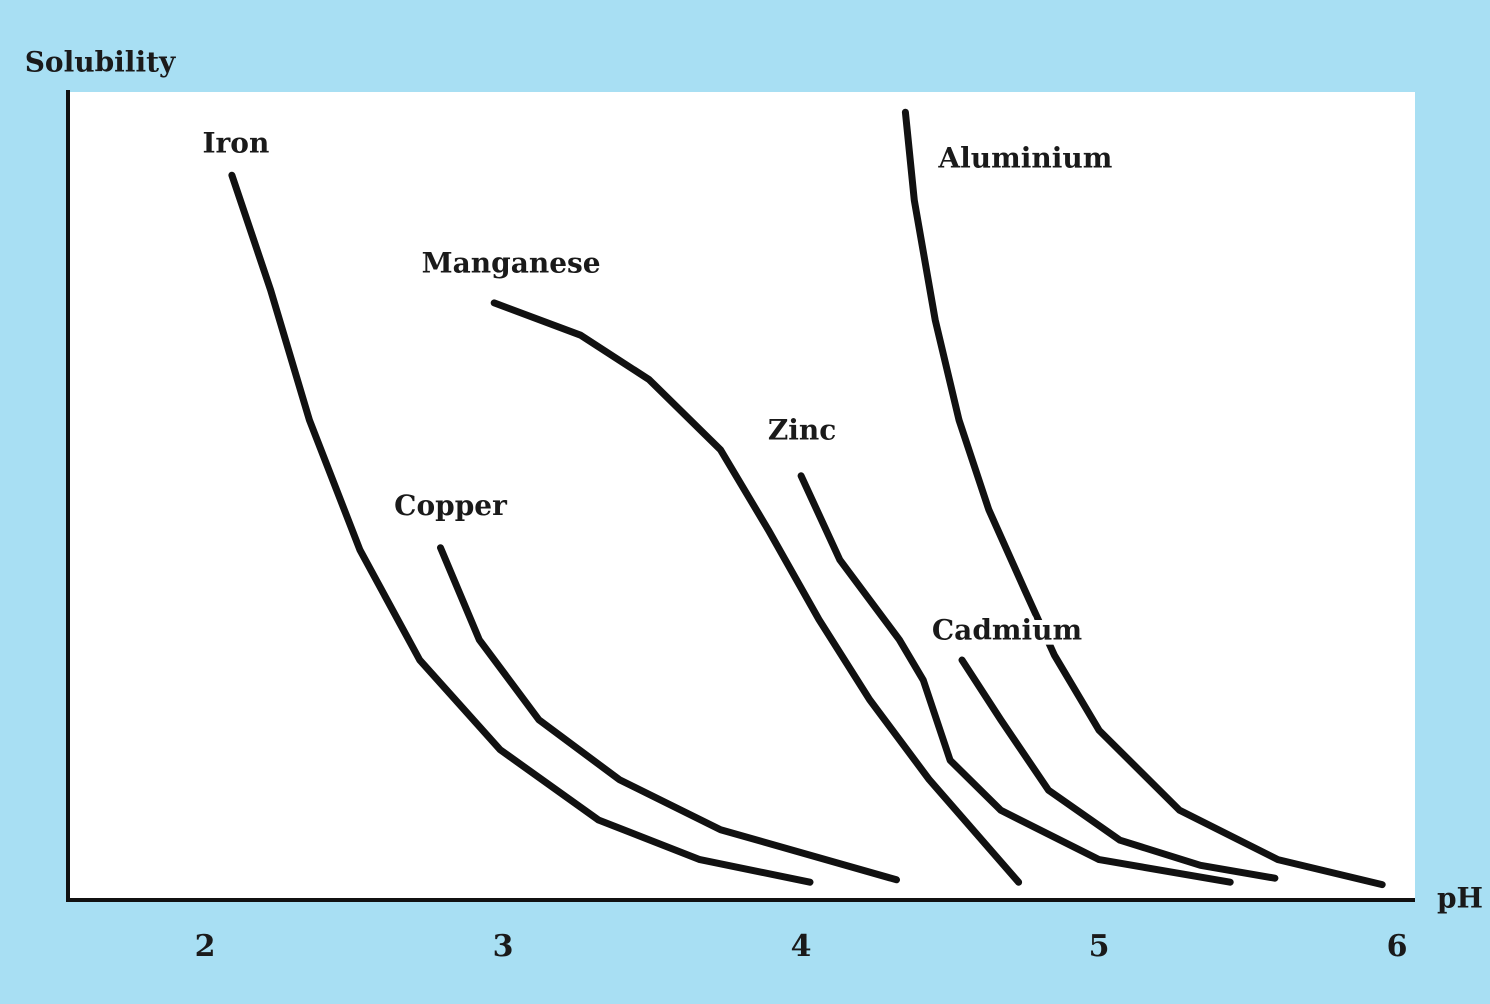  I want to click on x-tick-label: 2, so click(205, 946).